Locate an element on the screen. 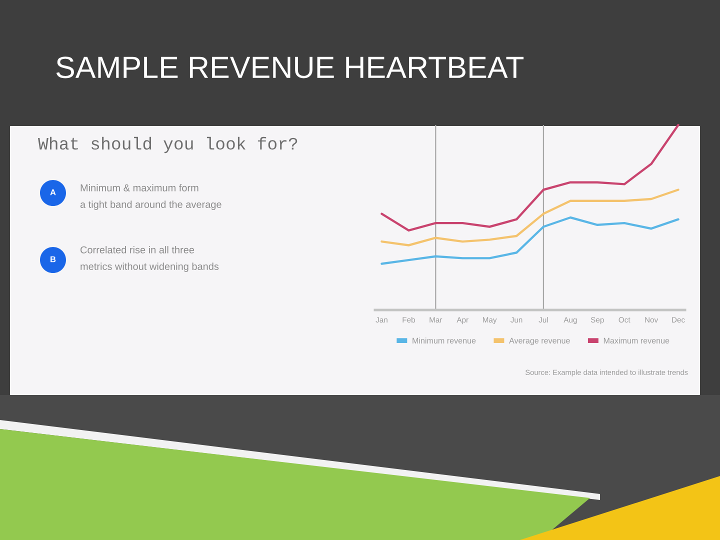 The image size is (720, 540). legend-label: Average revenue is located at coordinates (539, 342).